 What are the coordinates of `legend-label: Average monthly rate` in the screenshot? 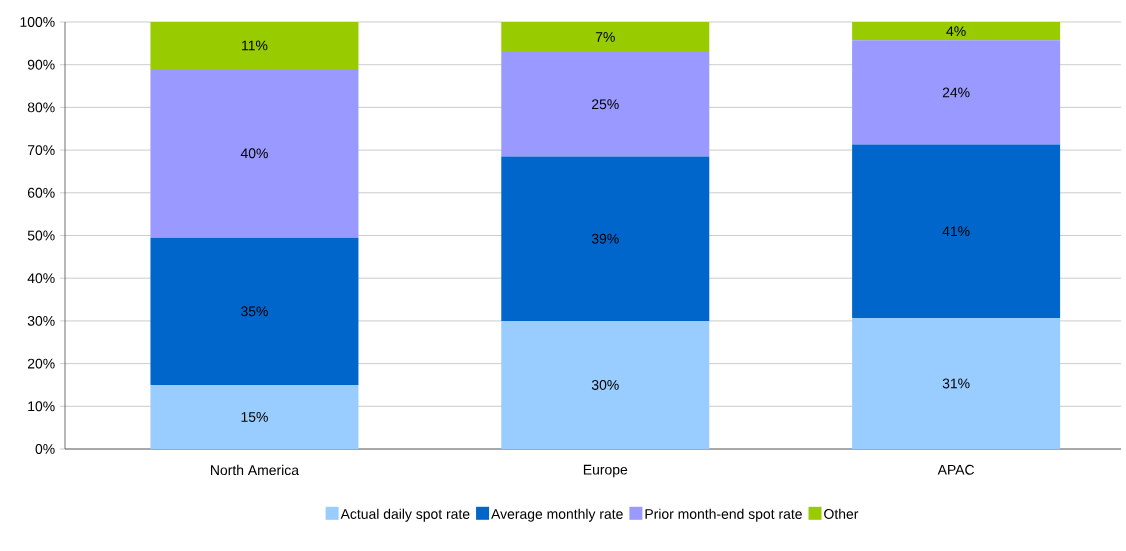 It's located at (557, 515).